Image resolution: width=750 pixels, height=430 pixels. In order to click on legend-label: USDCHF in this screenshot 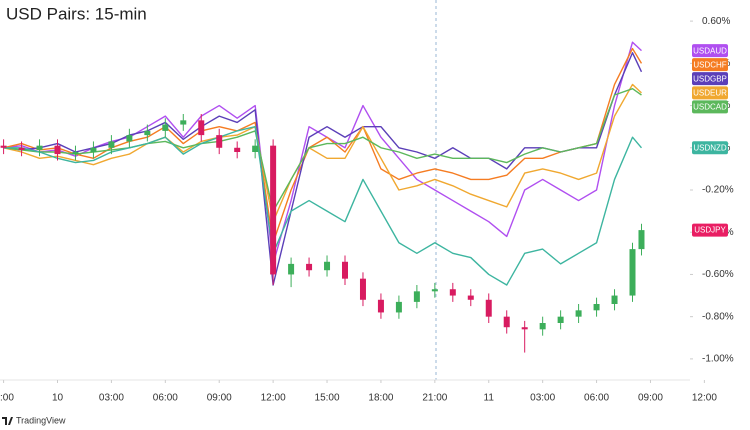, I will do `click(709, 64)`.